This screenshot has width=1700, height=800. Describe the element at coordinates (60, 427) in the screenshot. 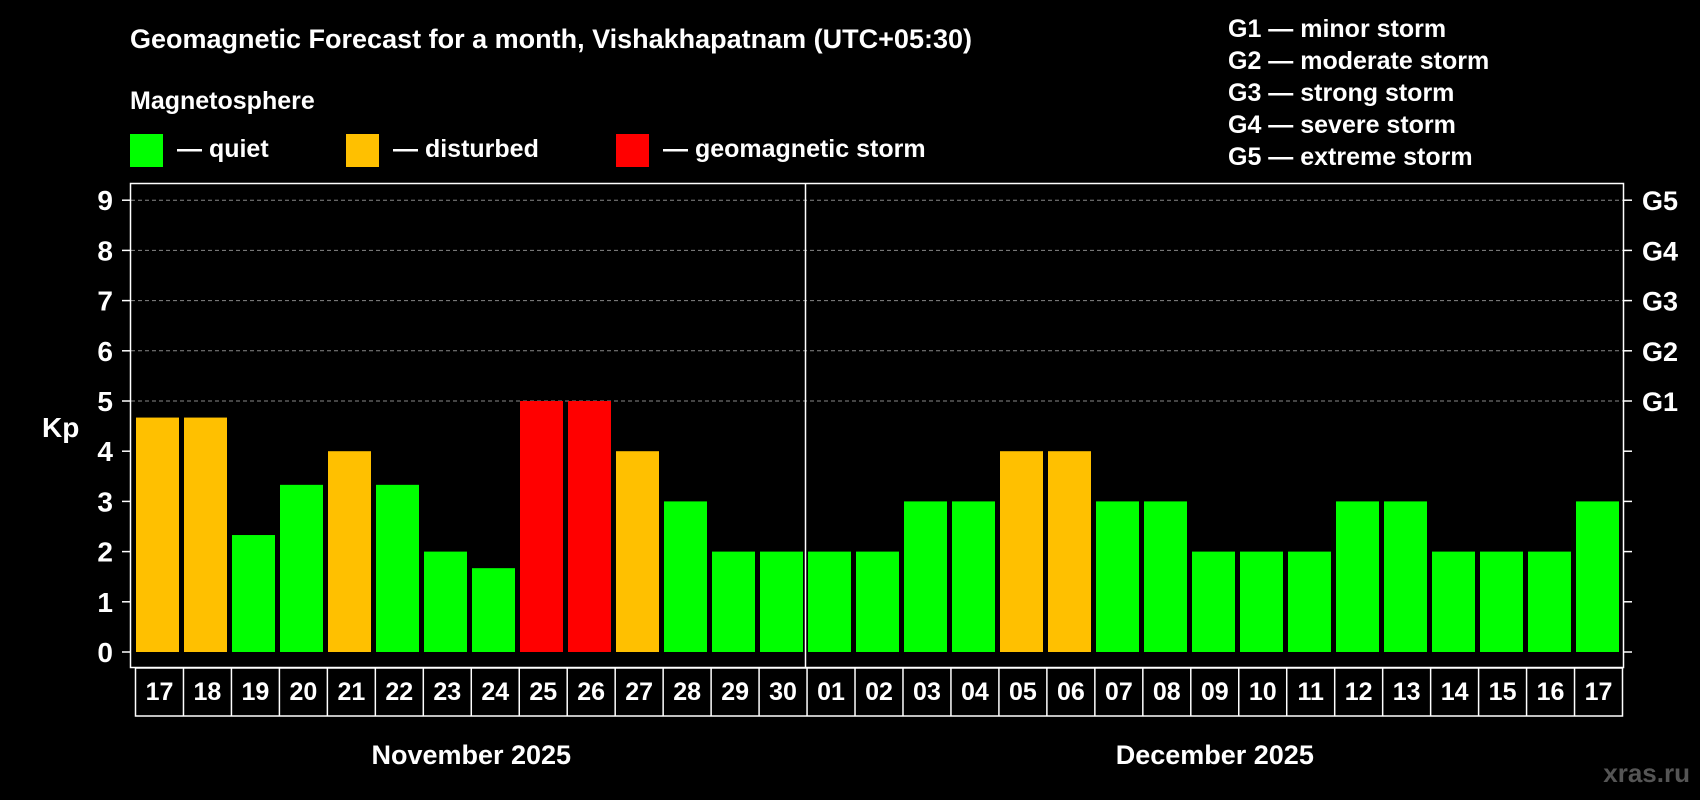

I see `y-axis-label: Kp` at that location.